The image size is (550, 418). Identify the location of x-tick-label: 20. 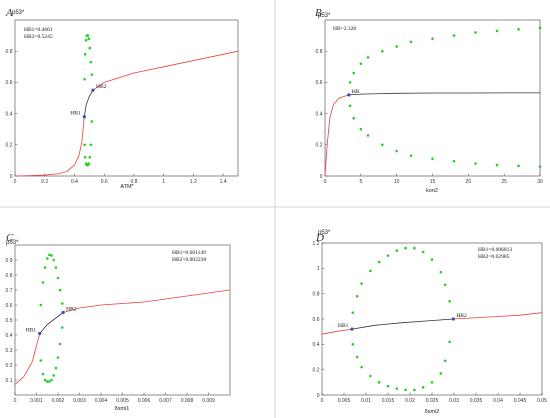
(469, 182).